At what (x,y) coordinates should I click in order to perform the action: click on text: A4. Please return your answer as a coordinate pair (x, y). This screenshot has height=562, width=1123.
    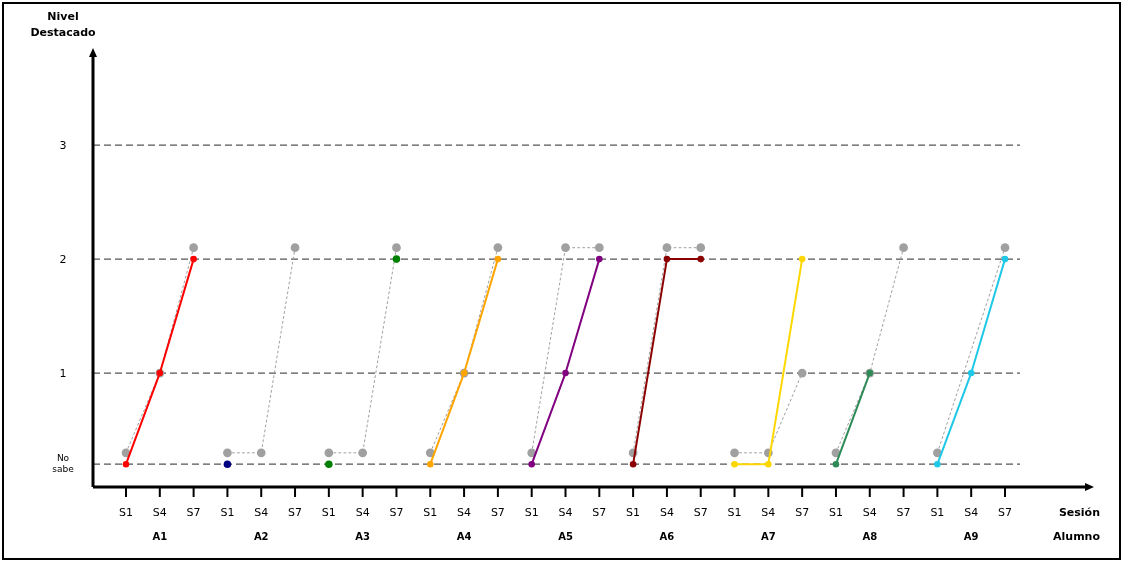
    Looking at the image, I should click on (464, 536).